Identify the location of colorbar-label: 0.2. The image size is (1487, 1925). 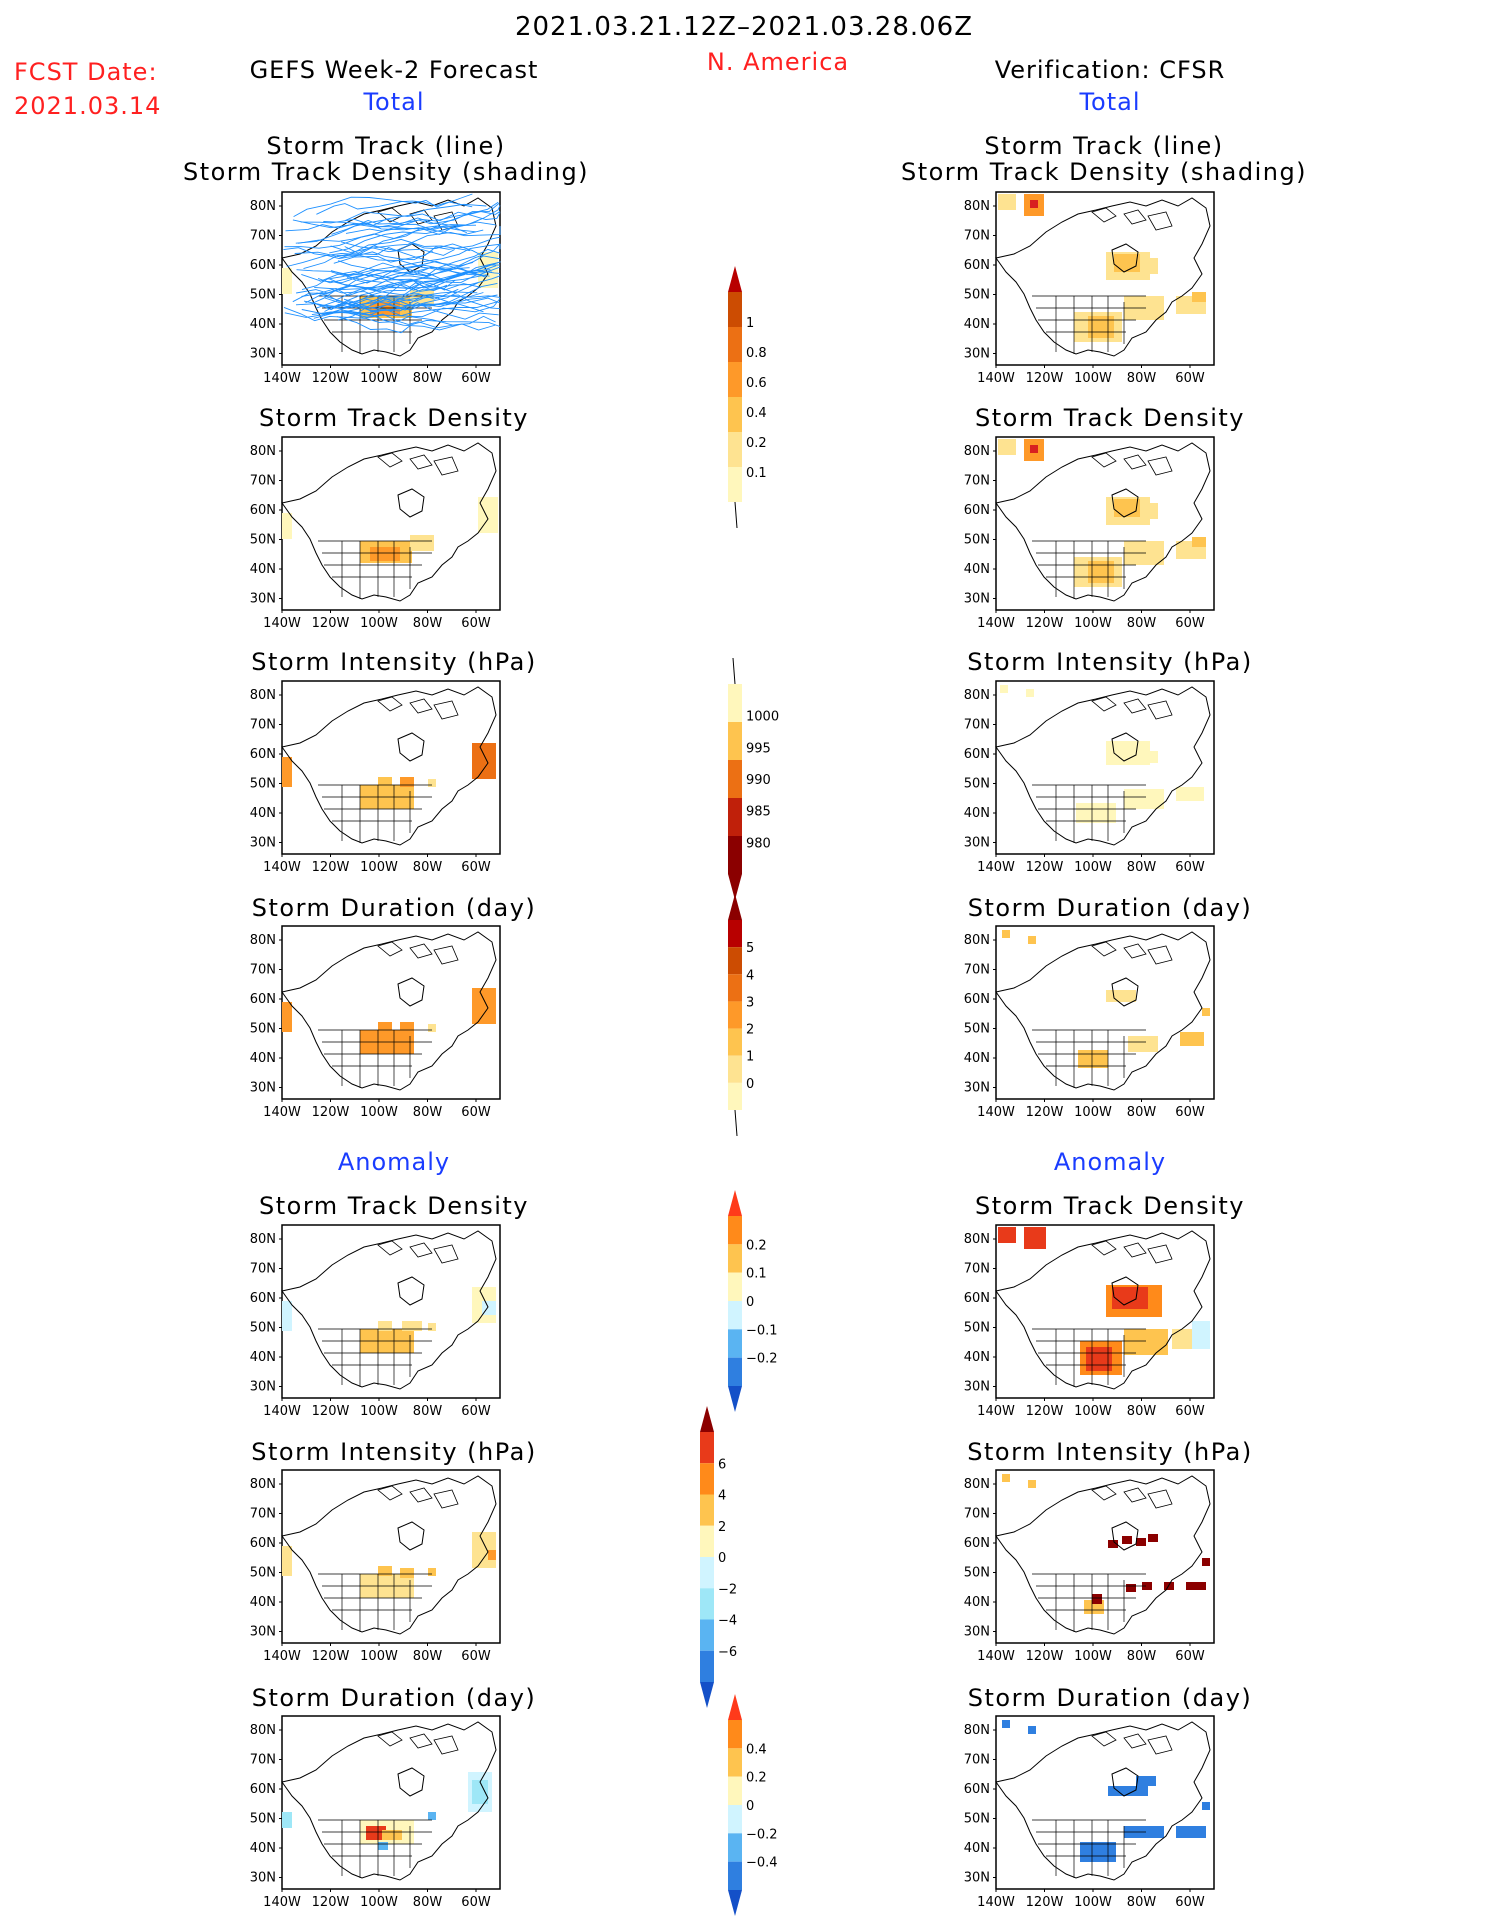
(756, 1245).